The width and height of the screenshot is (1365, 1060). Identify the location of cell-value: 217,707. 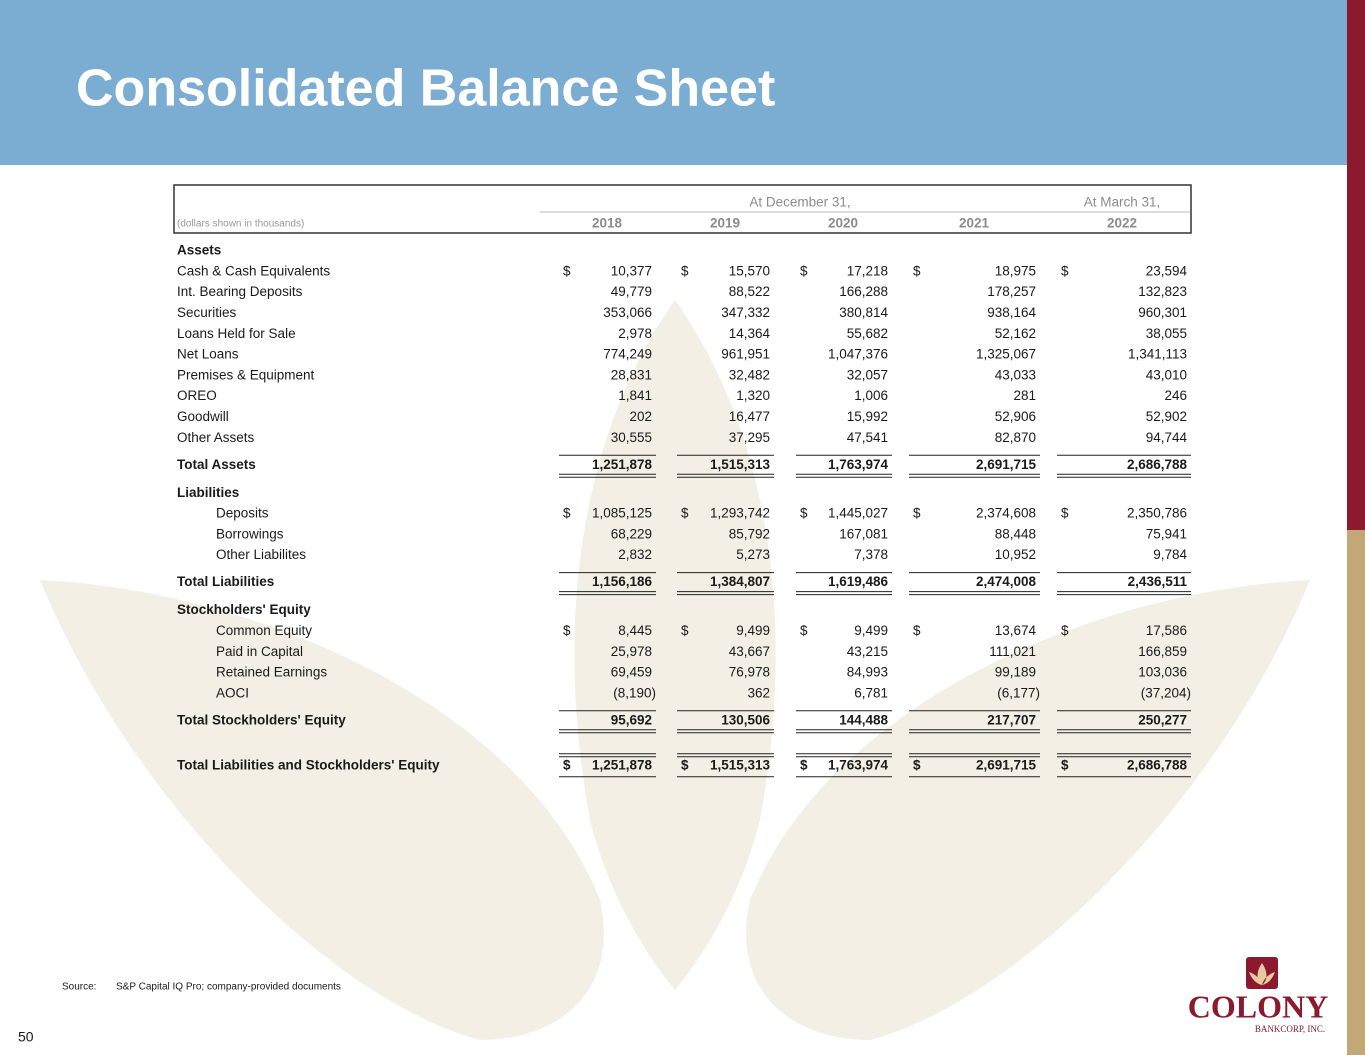
(1011, 719).